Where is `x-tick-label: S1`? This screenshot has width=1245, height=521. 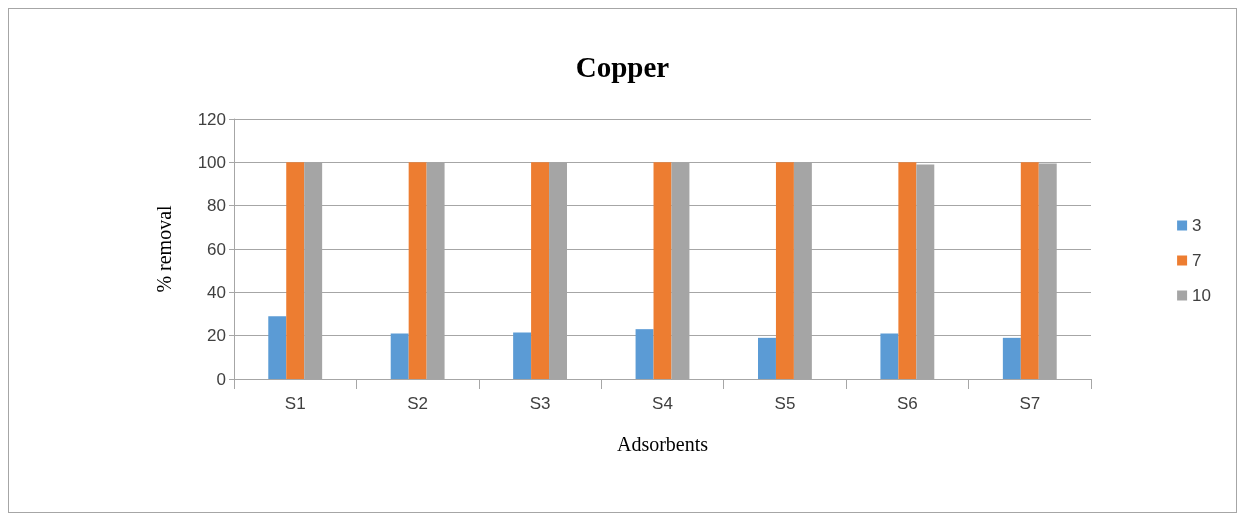 x-tick-label: S1 is located at coordinates (295, 403).